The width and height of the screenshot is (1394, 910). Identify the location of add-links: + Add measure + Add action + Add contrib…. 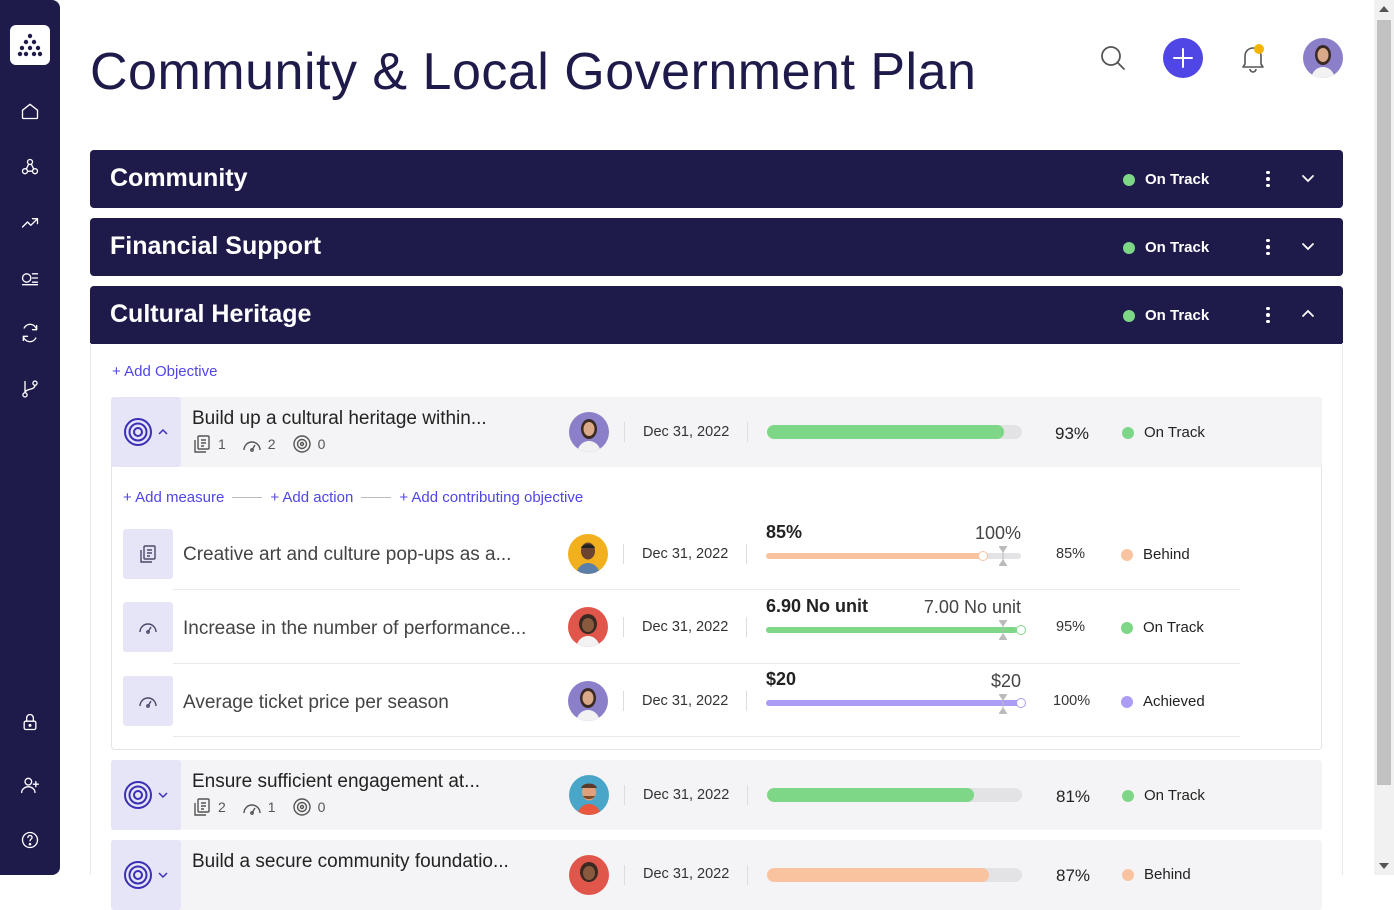
(353, 497).